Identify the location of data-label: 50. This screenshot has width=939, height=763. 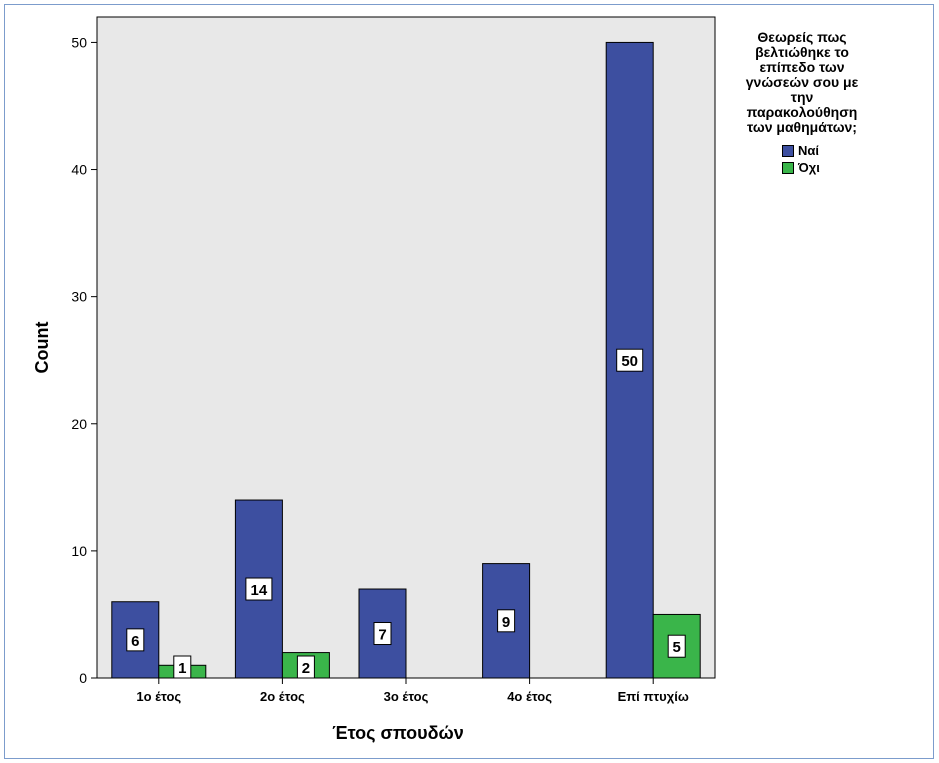
(629, 361).